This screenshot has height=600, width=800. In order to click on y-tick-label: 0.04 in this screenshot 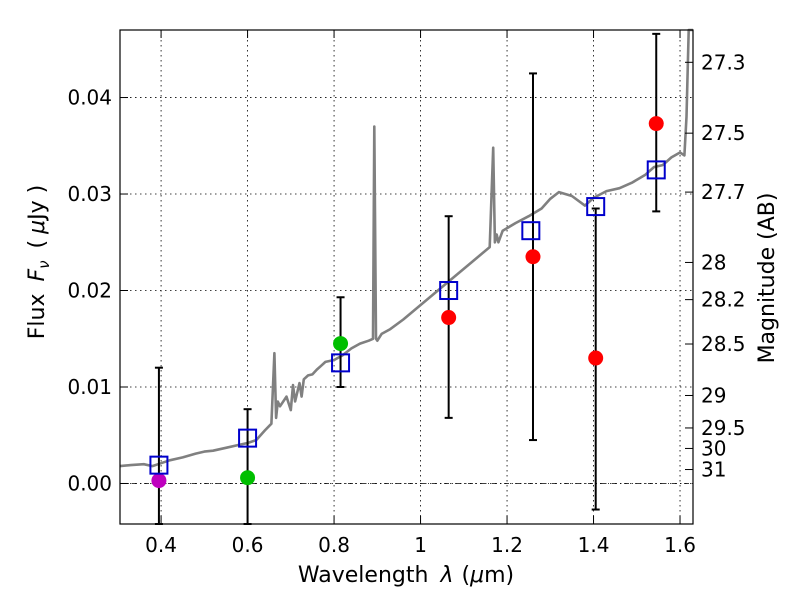, I will do `click(89, 98)`.